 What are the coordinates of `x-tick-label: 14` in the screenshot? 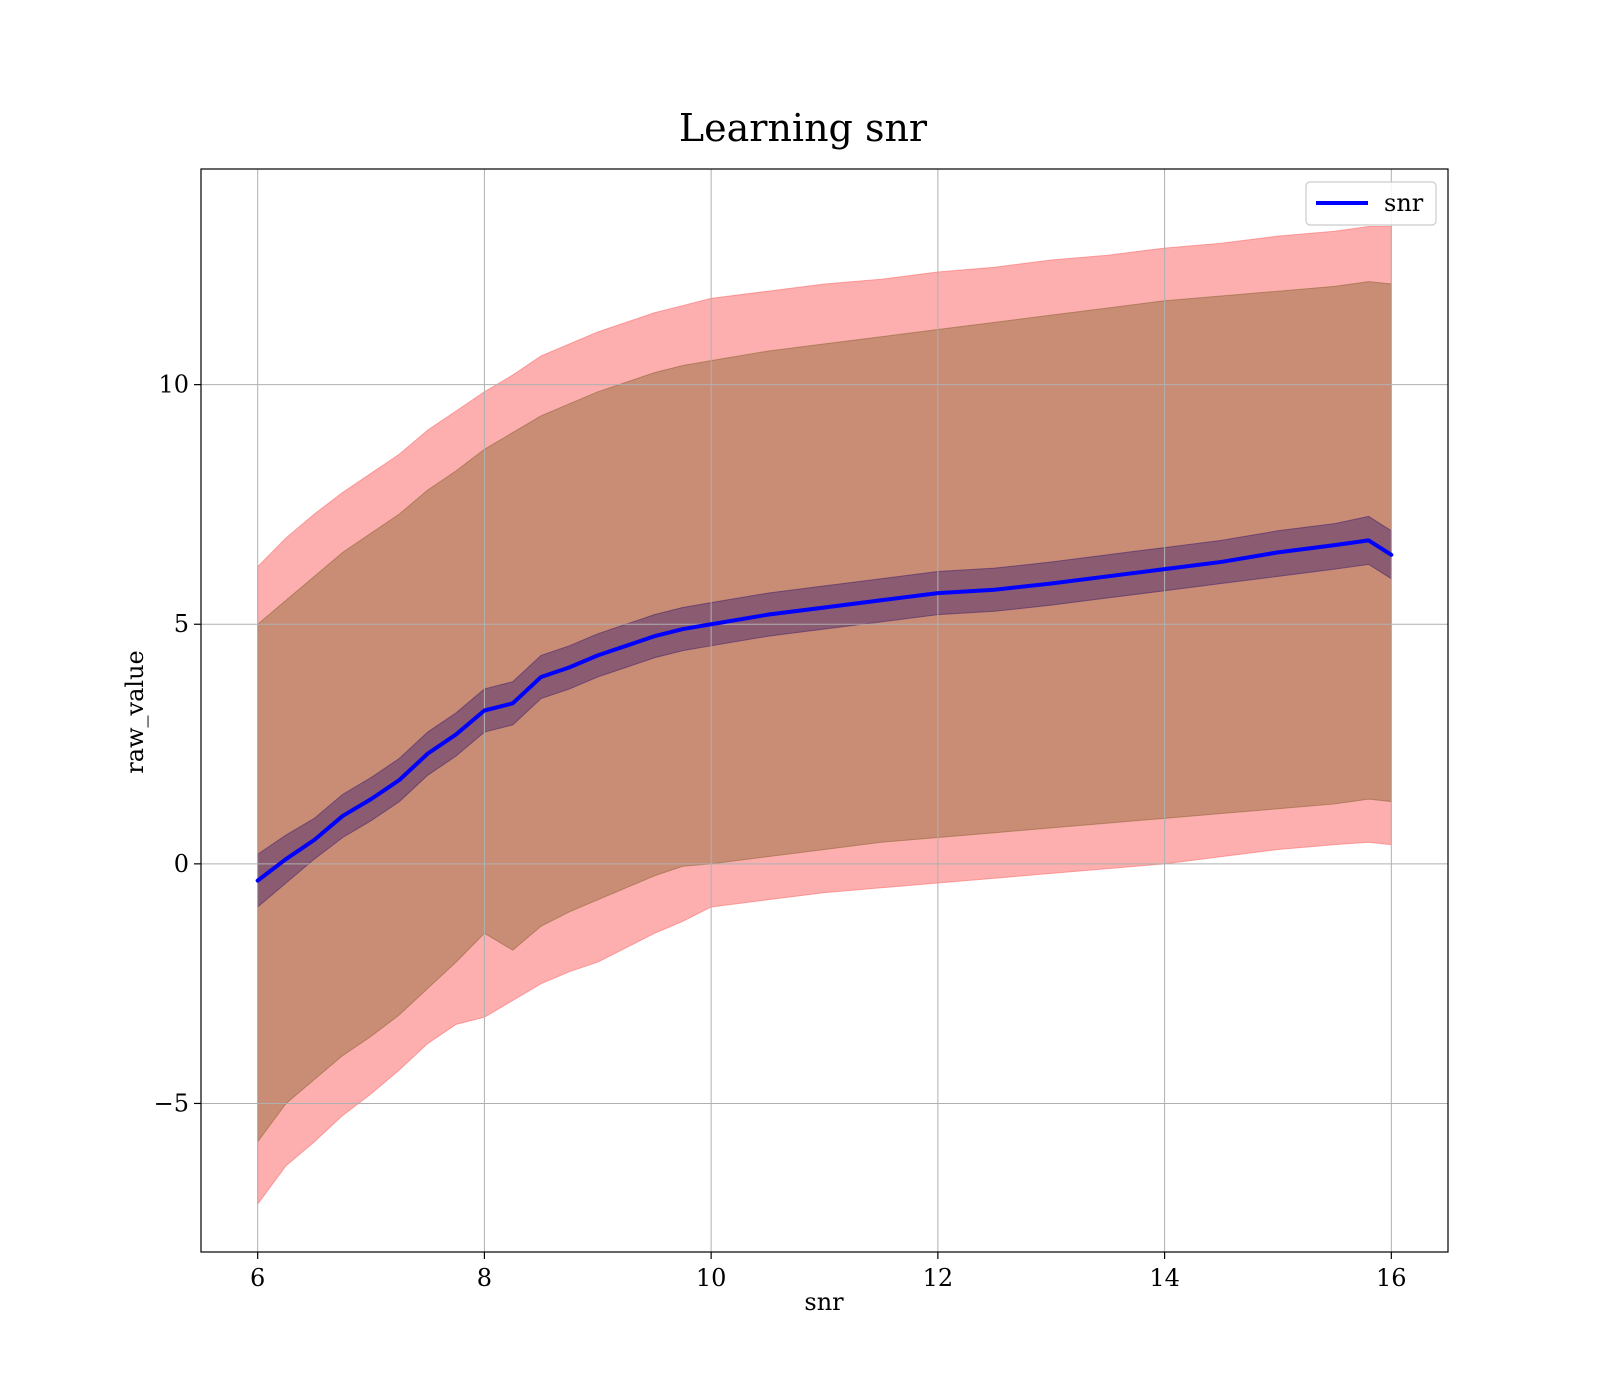 It's located at (1164, 1278).